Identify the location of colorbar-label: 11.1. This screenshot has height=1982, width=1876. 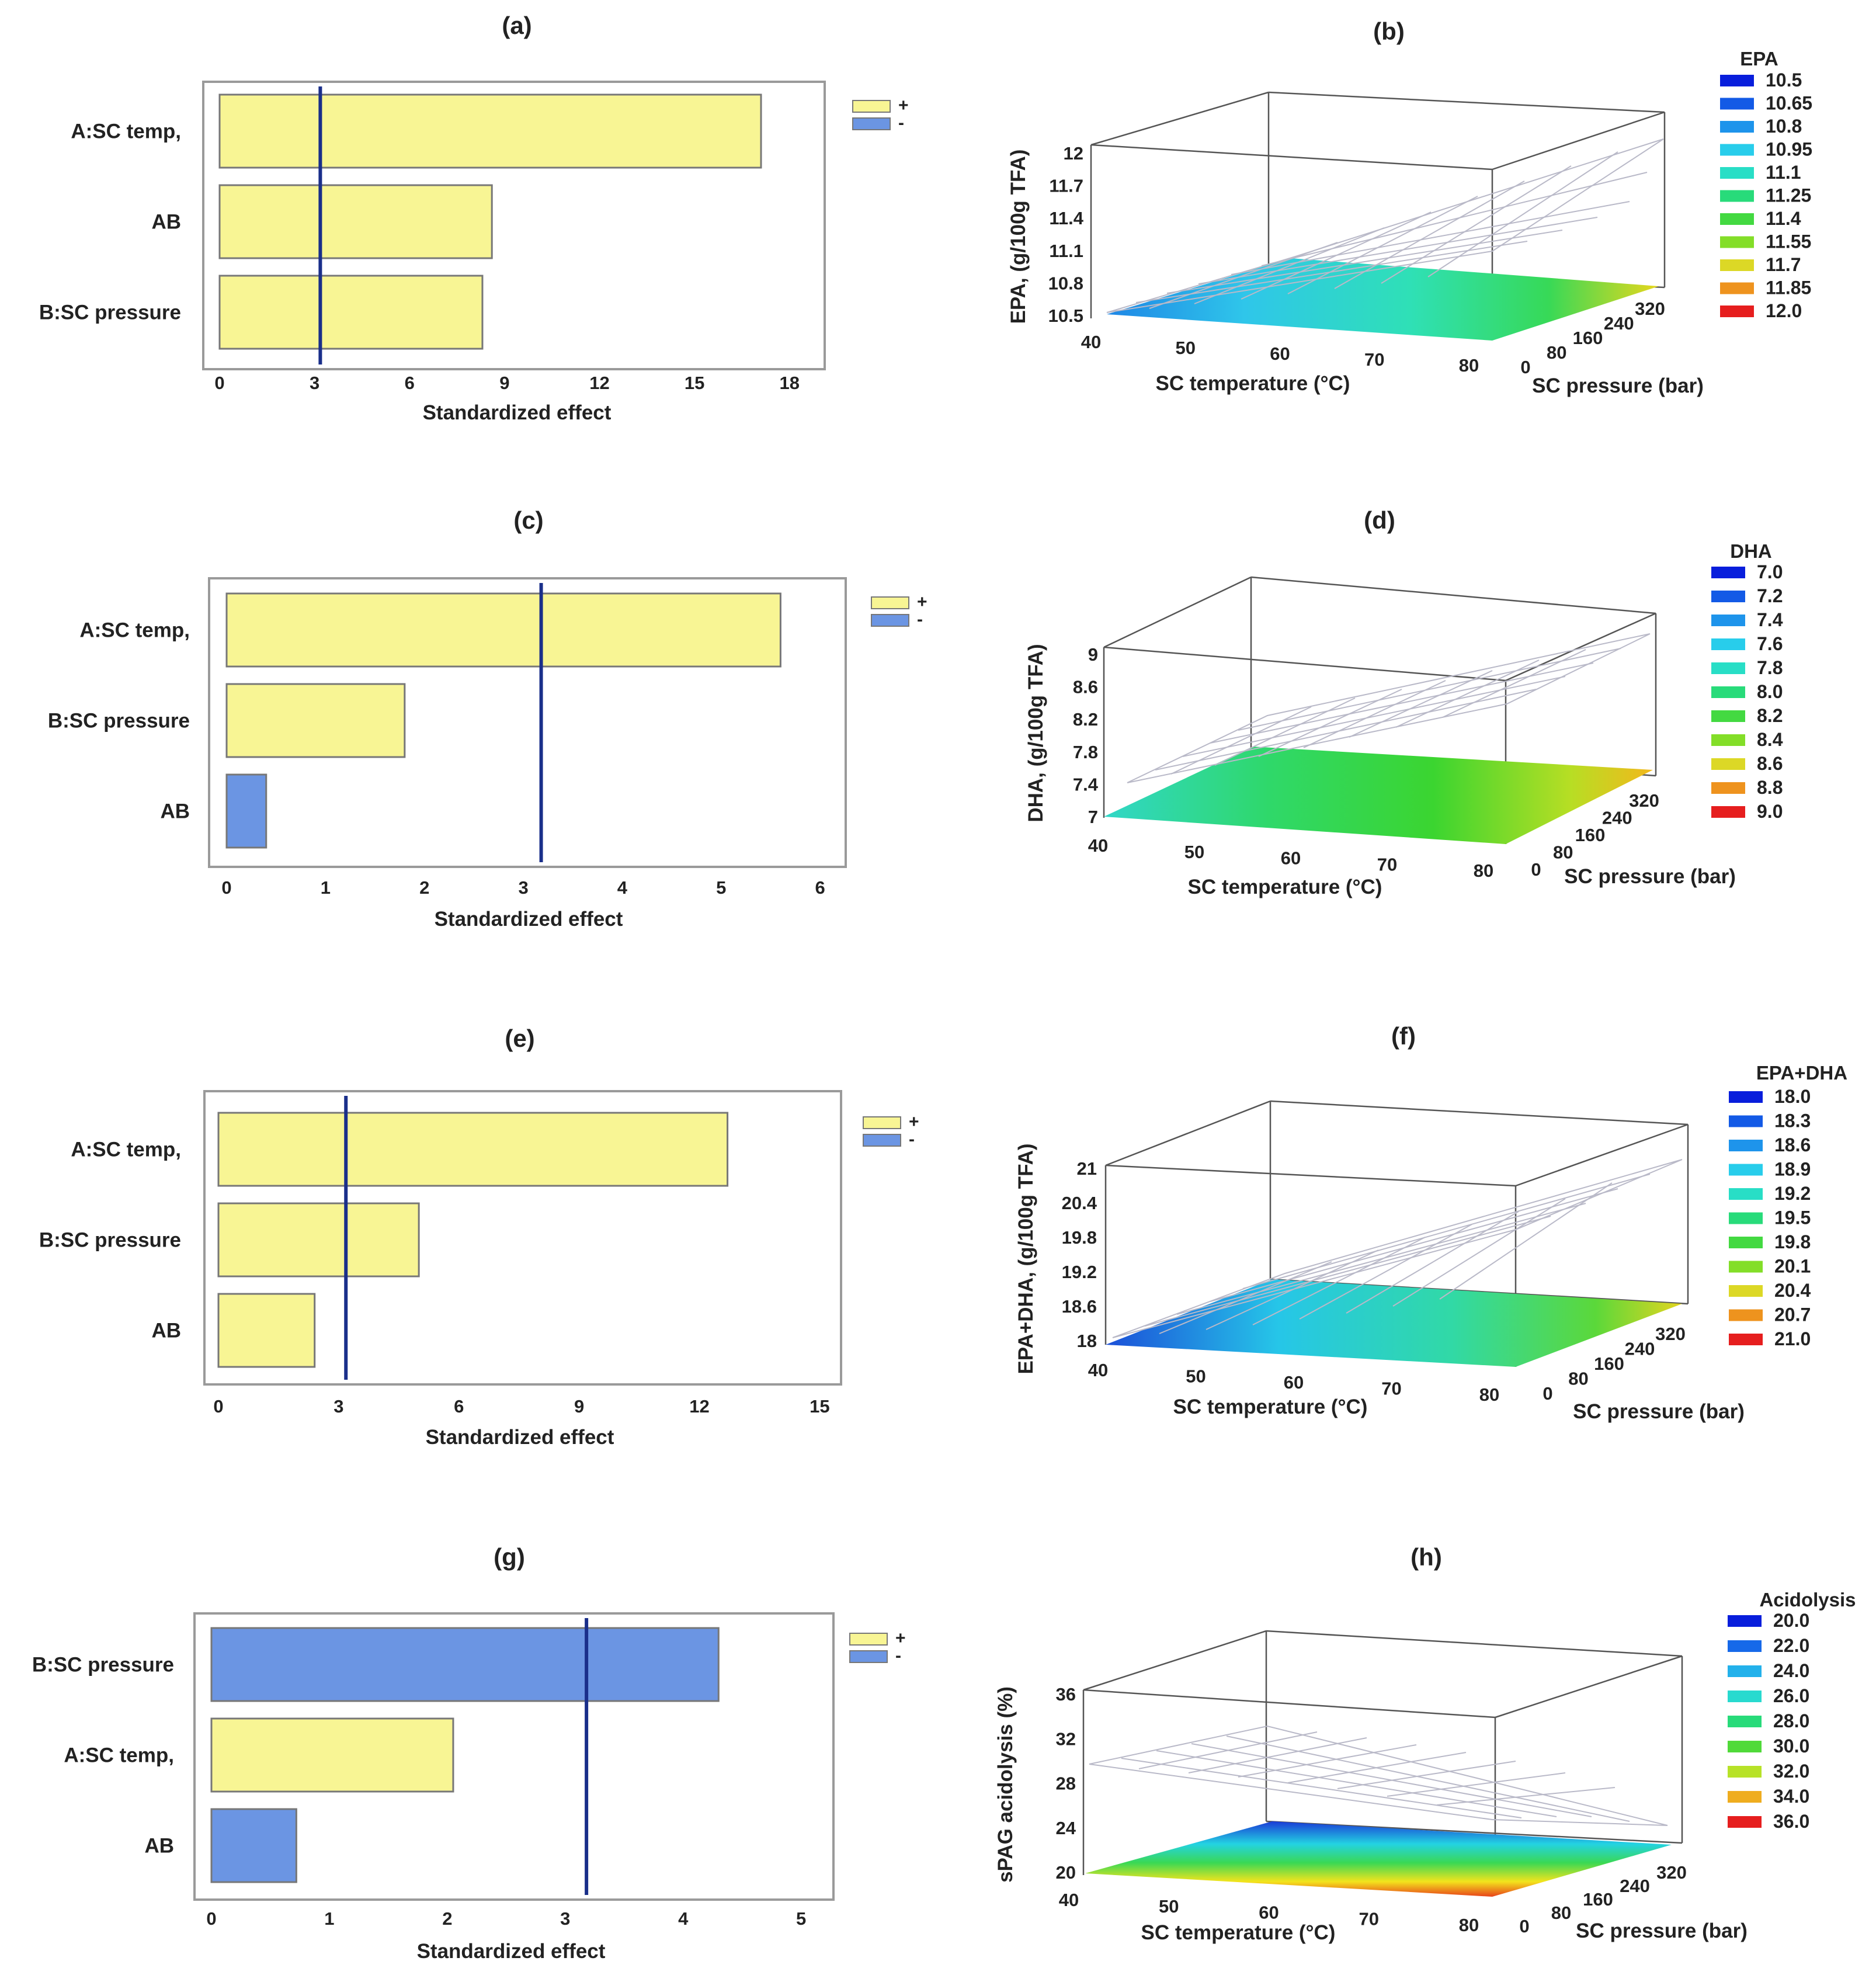
(1783, 172).